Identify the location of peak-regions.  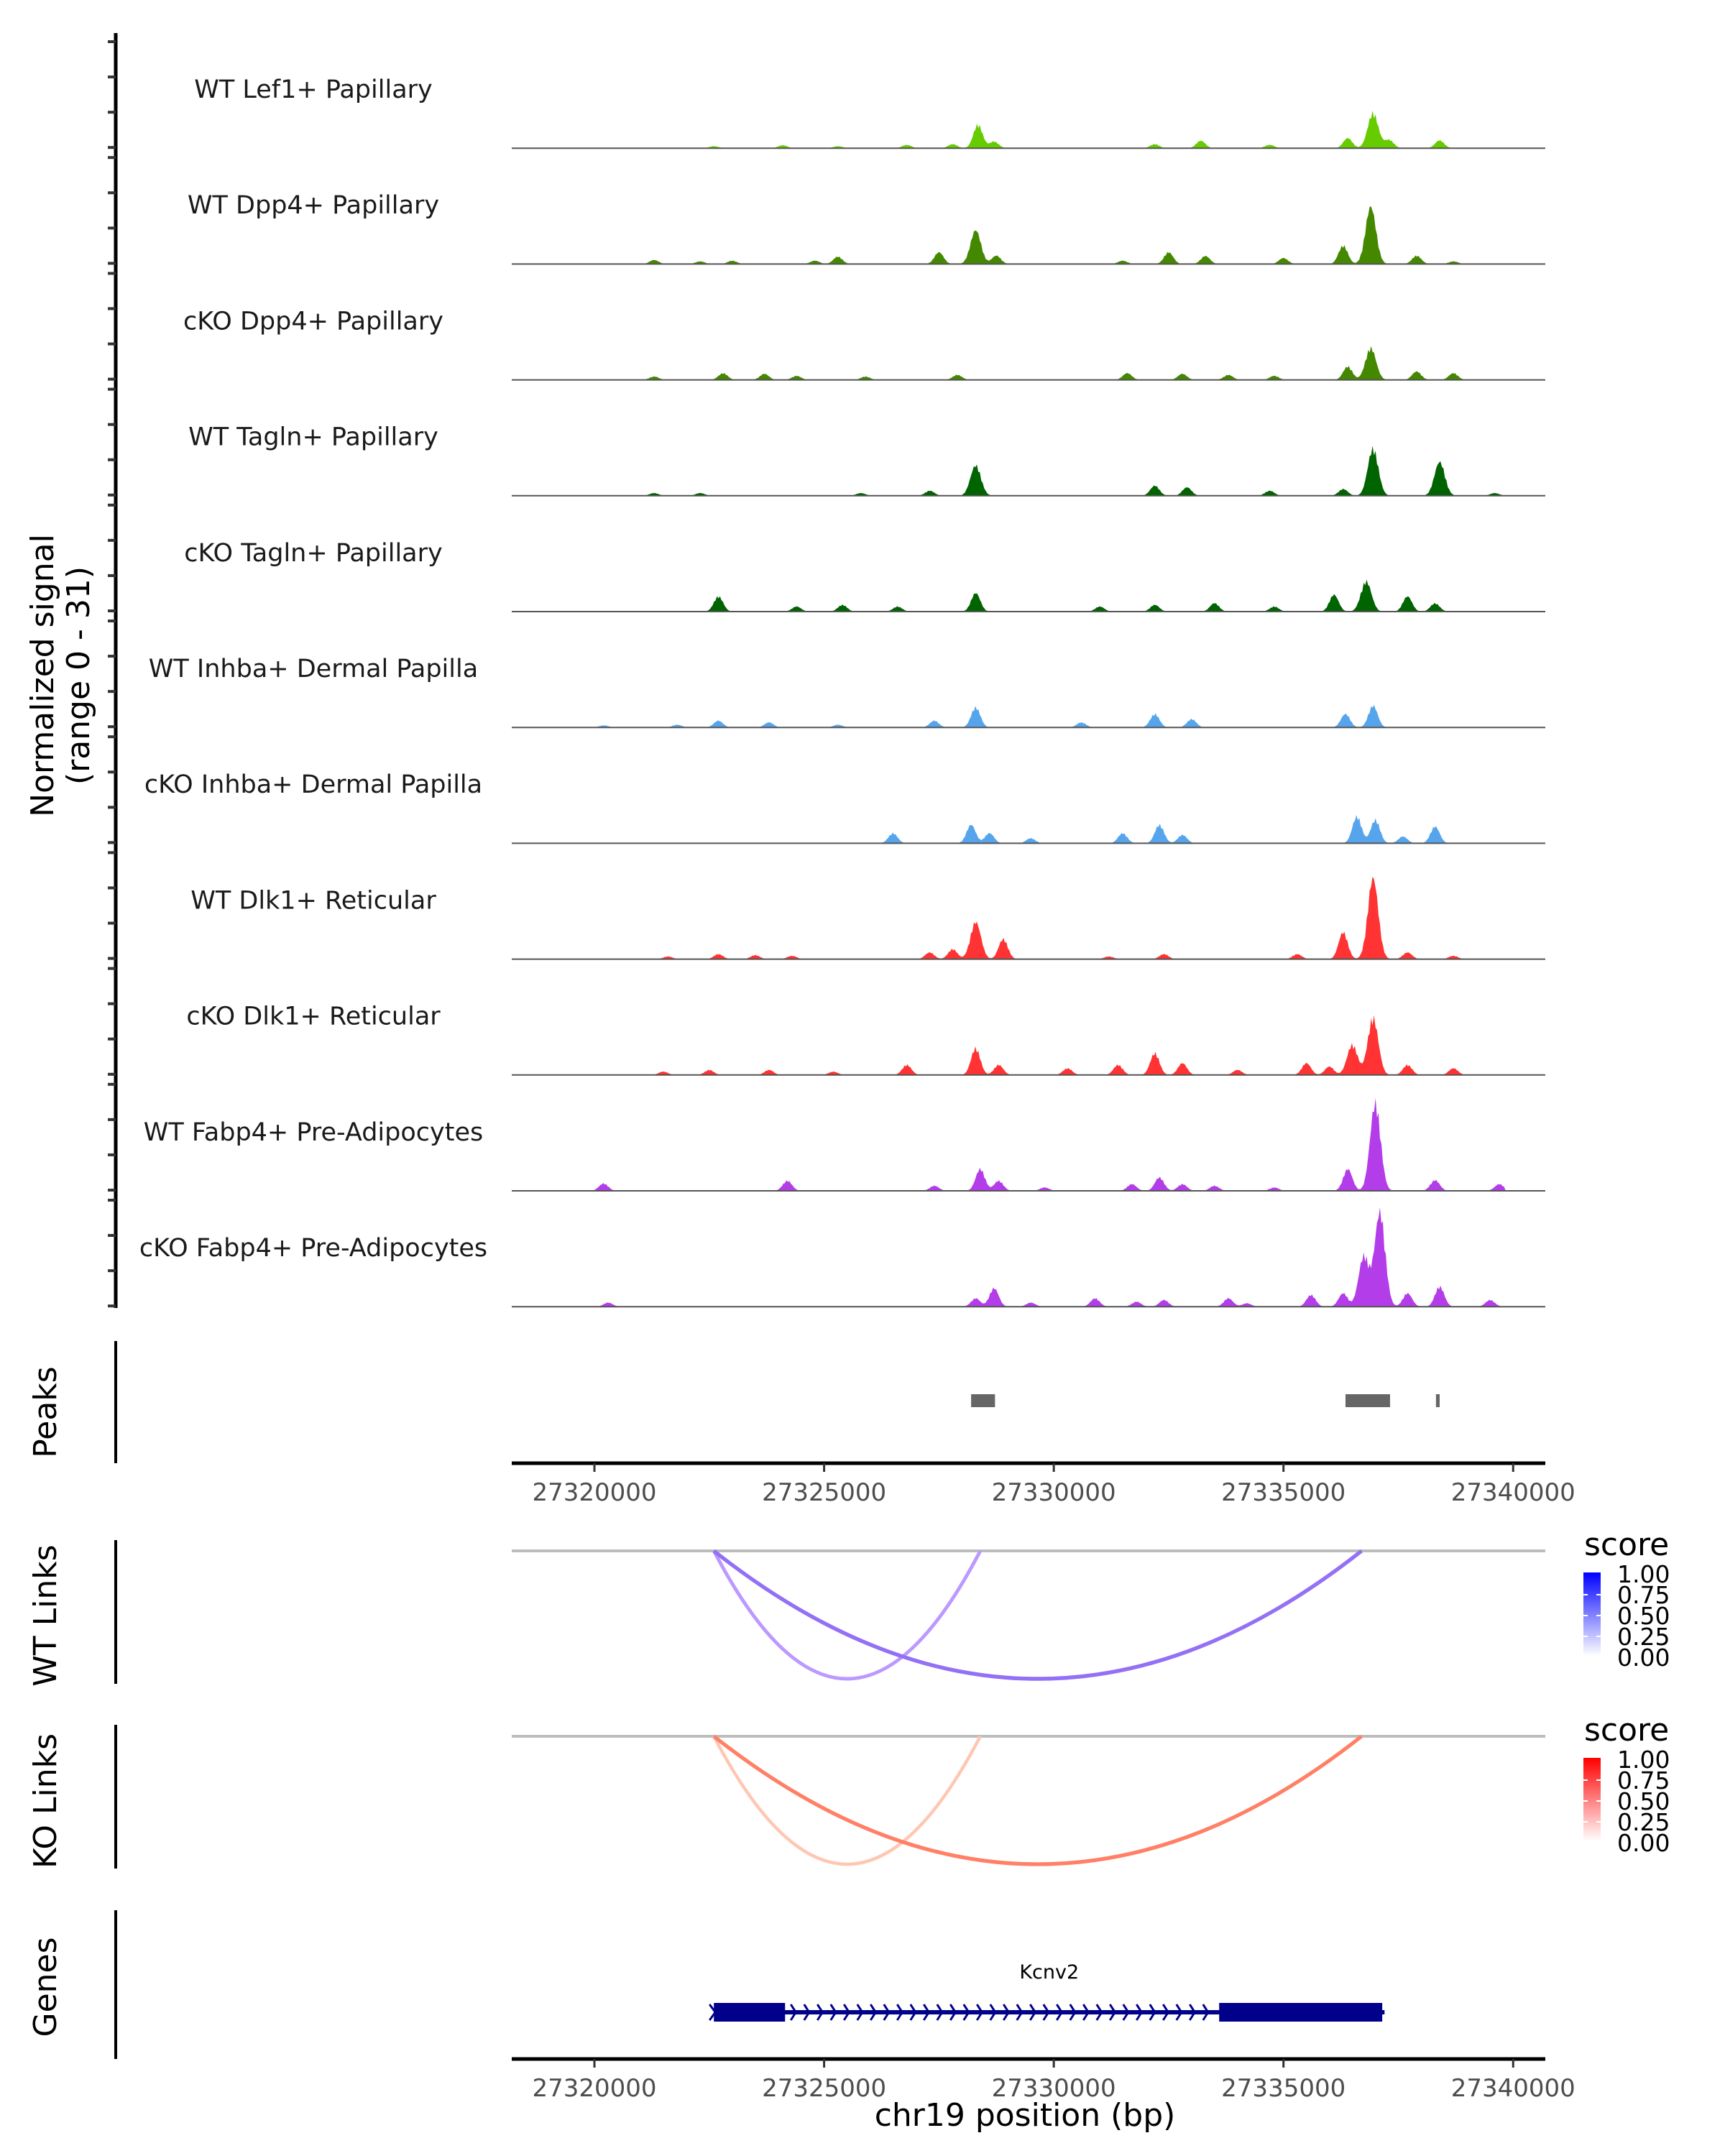
(1205, 1400).